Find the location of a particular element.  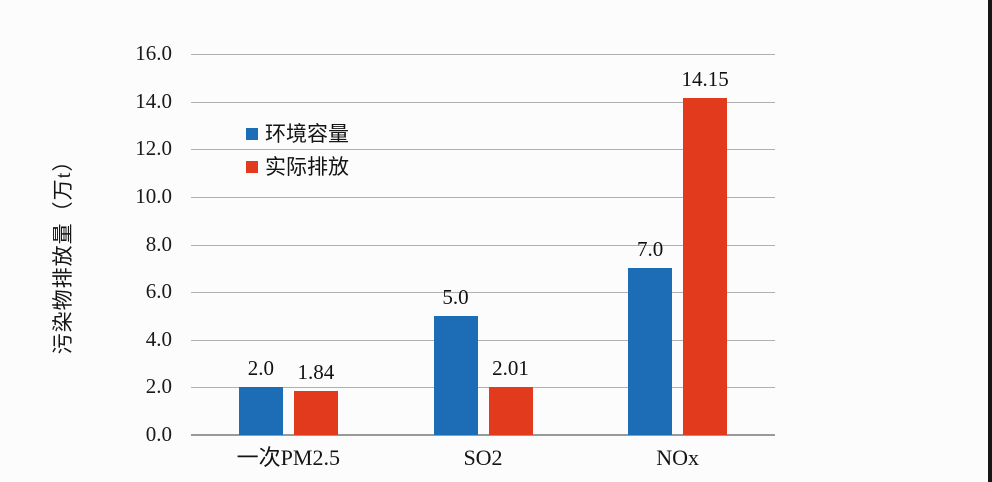

legend-label: 实际排放 is located at coordinates (307, 167).